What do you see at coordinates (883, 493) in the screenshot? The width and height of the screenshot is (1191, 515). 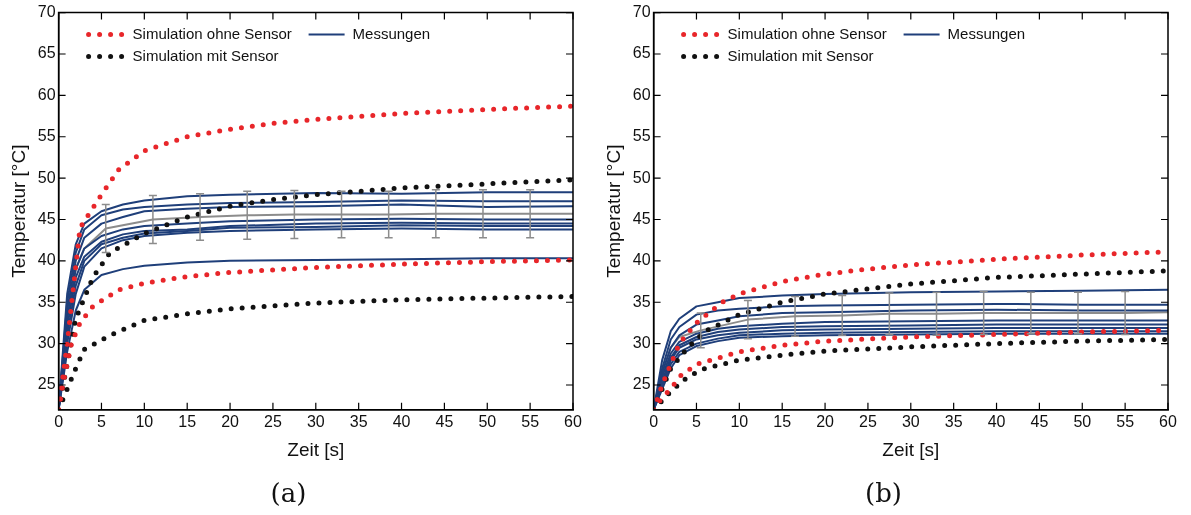 I see `text: (b)` at bounding box center [883, 493].